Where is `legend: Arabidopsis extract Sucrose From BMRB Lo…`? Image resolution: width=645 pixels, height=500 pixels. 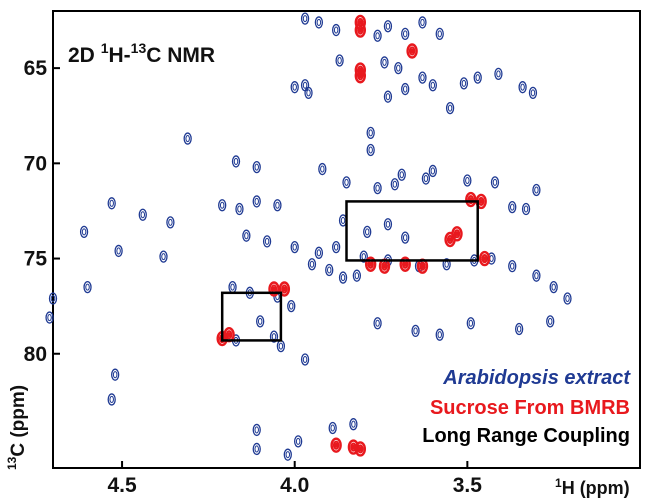
legend: Arabidopsis extract Sucrose From BMRB Lo… is located at coordinates (526, 407).